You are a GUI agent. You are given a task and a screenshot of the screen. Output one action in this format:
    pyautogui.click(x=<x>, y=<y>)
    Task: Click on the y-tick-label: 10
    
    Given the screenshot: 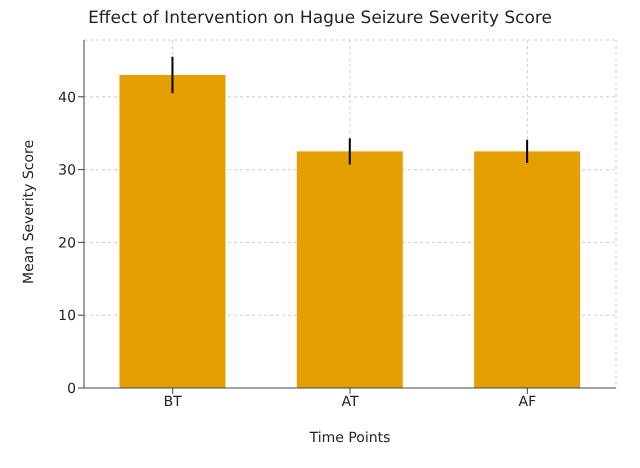 What is the action you would take?
    pyautogui.click(x=67, y=316)
    